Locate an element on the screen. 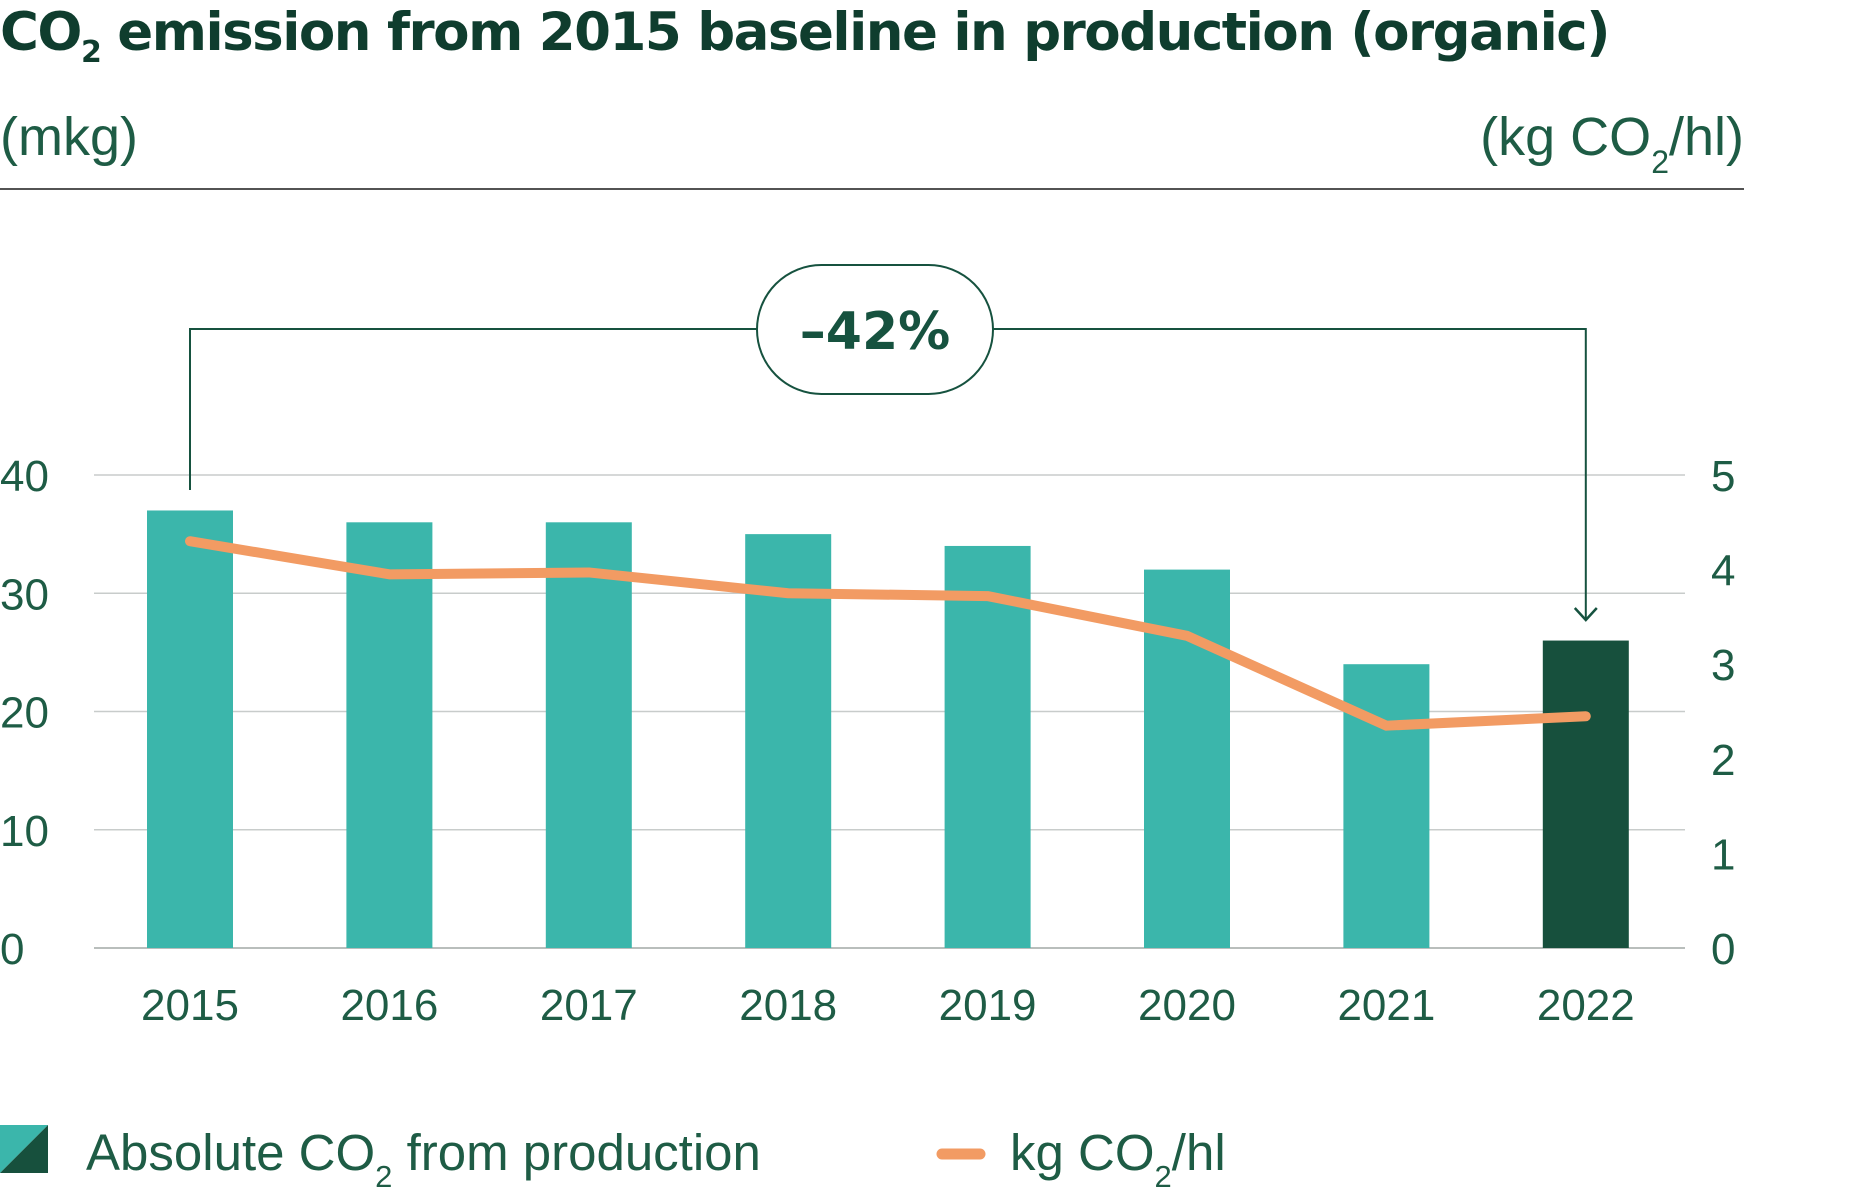  right-axis-ticks: 0 1 2 3 4 5 is located at coordinates (1723, 713).